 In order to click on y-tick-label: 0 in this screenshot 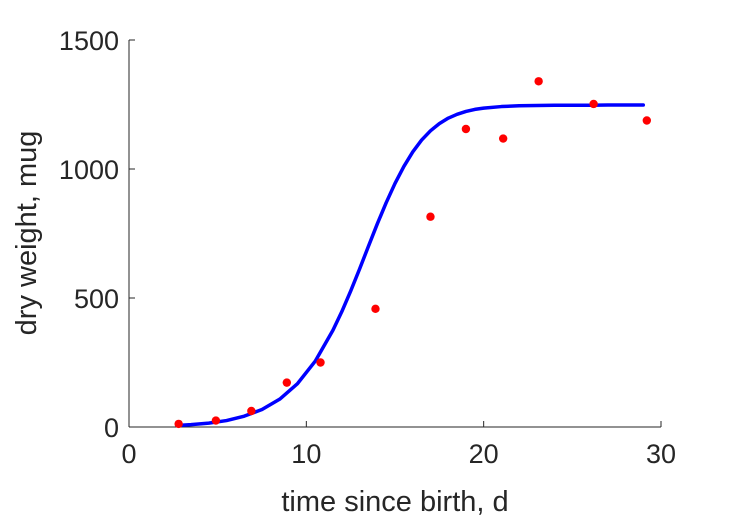, I will do `click(111, 428)`.